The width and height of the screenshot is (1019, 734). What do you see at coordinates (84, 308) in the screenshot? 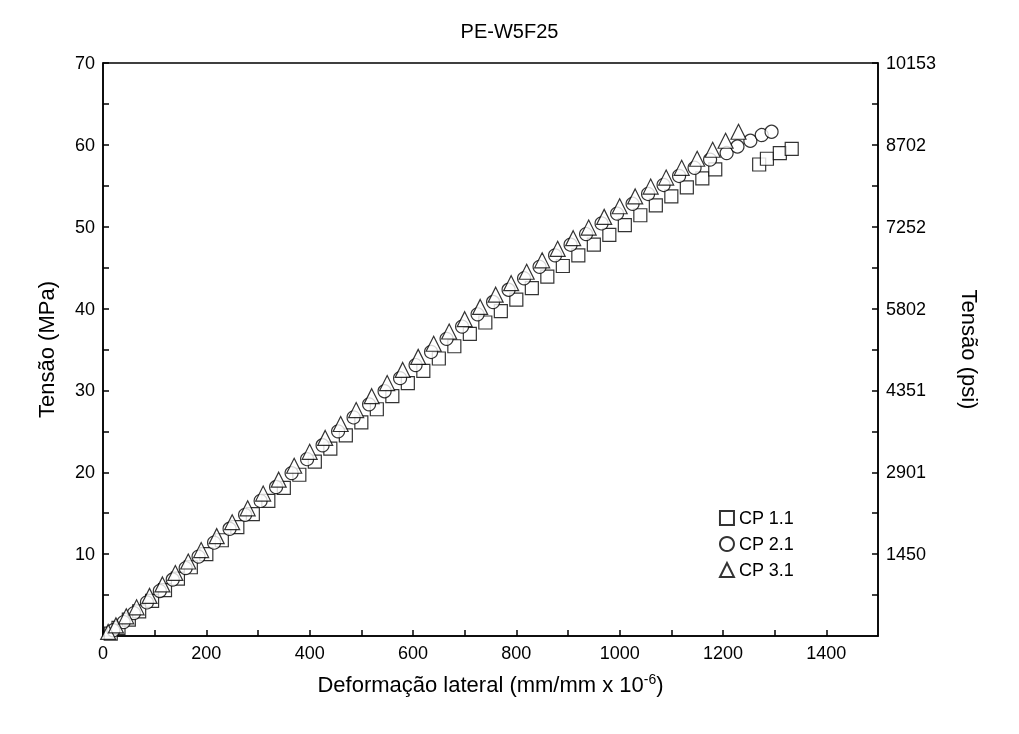
I see `y-tick-label: 40` at bounding box center [84, 308].